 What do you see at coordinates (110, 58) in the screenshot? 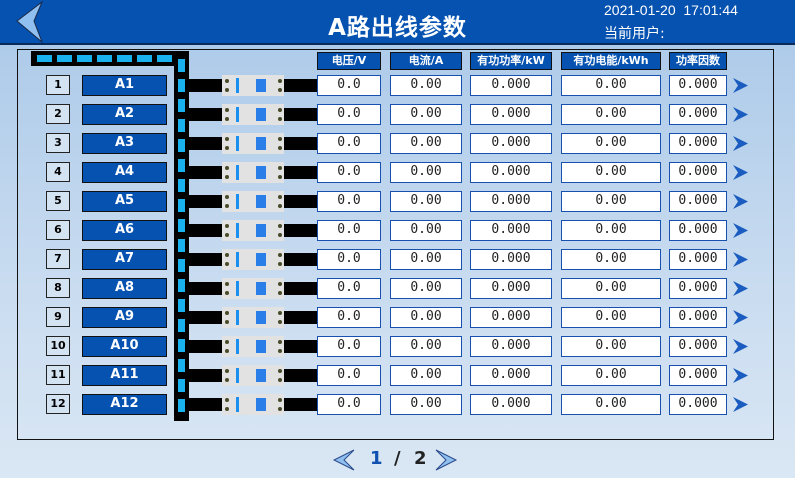
I see `busbar-horizontal` at bounding box center [110, 58].